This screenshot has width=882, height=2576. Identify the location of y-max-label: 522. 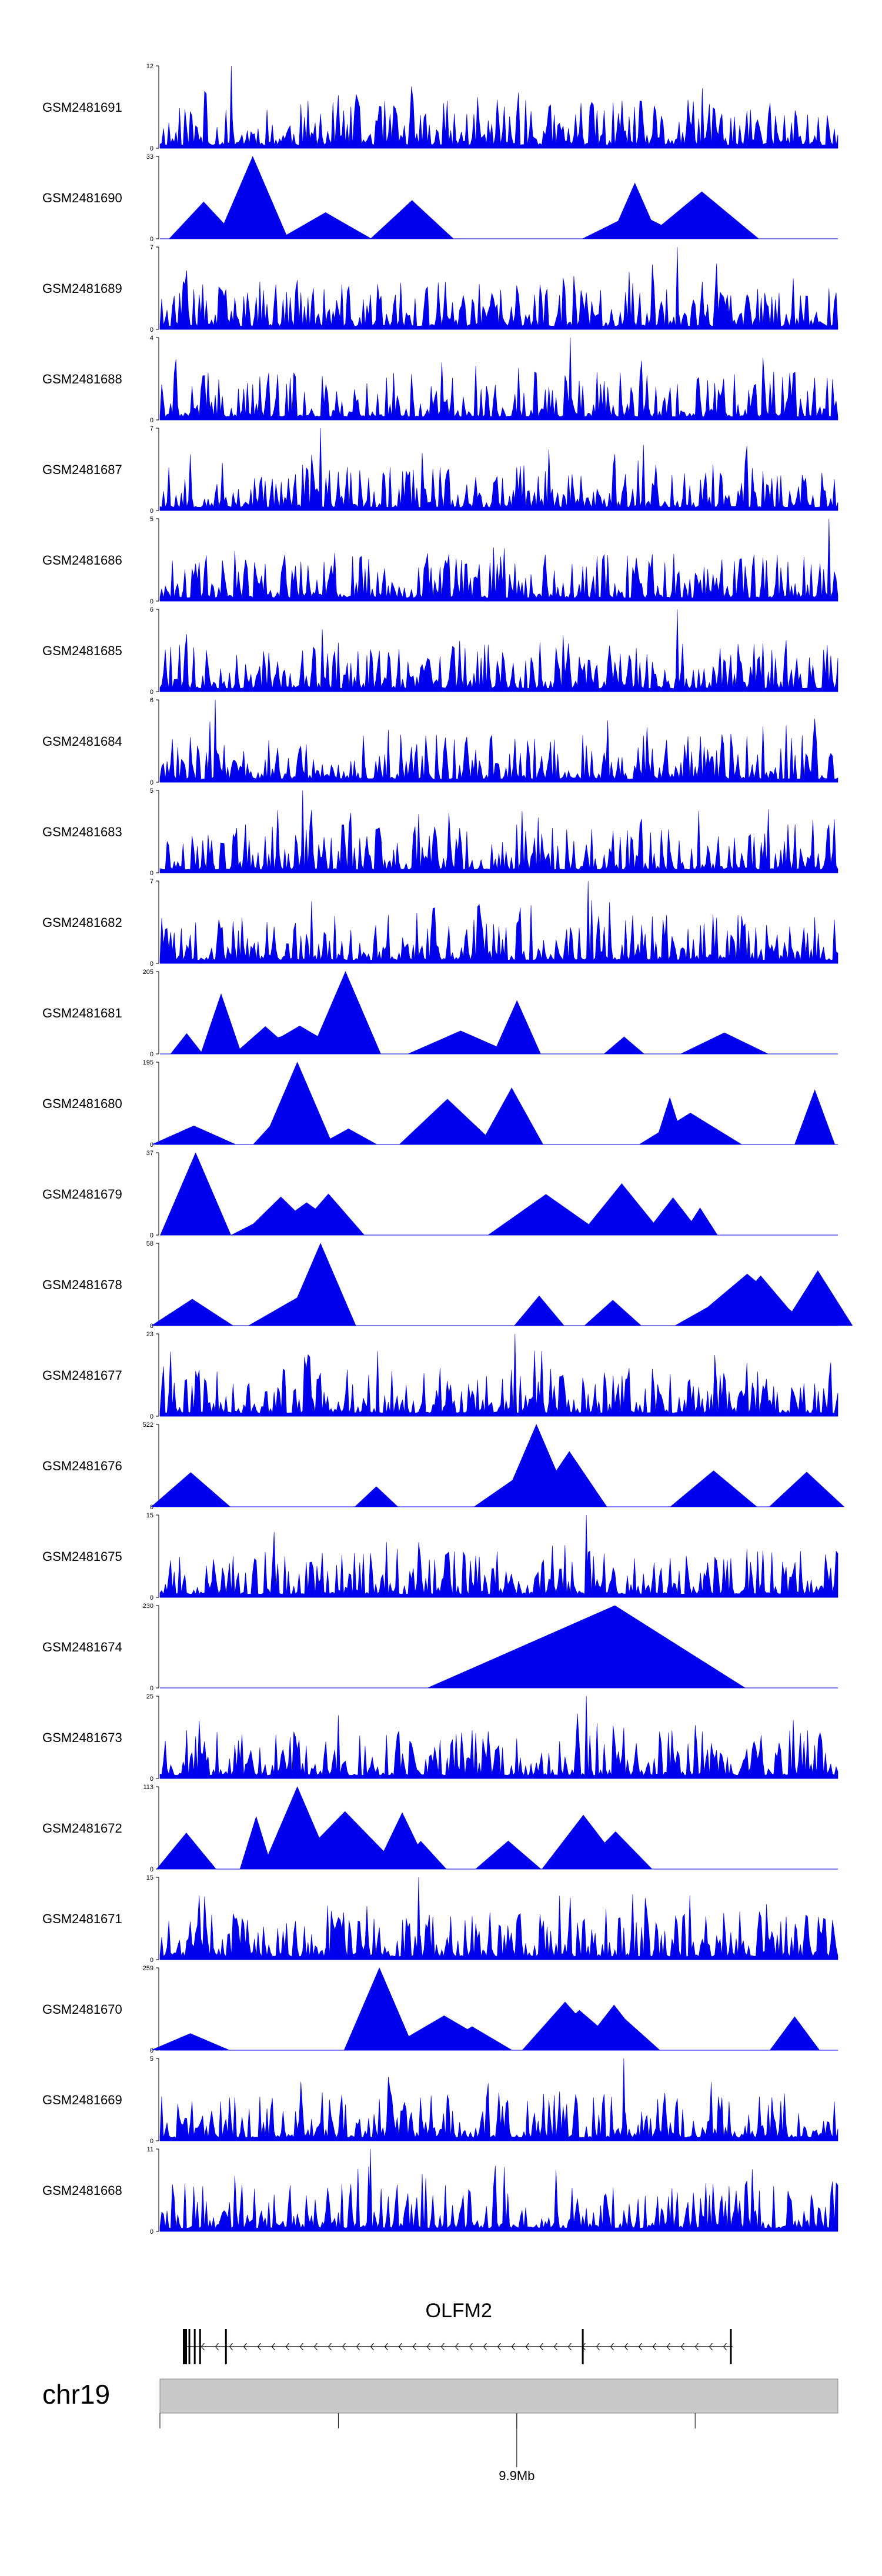
(148, 1425).